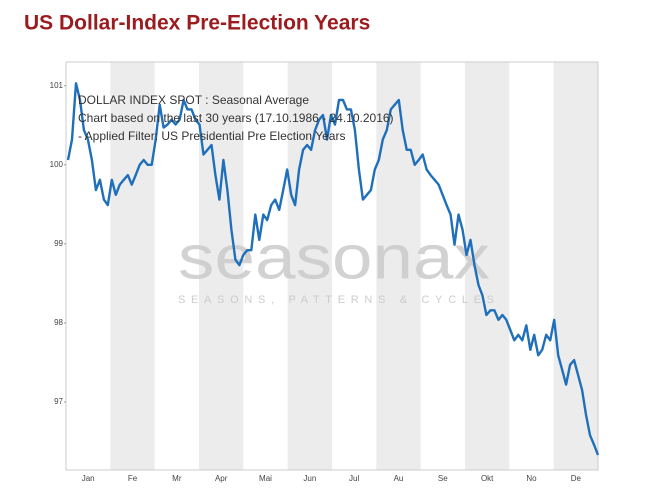 Image resolution: width=663 pixels, height=499 pixels. Describe the element at coordinates (58, 322) in the screenshot. I see `y-tick-label: 98` at that location.